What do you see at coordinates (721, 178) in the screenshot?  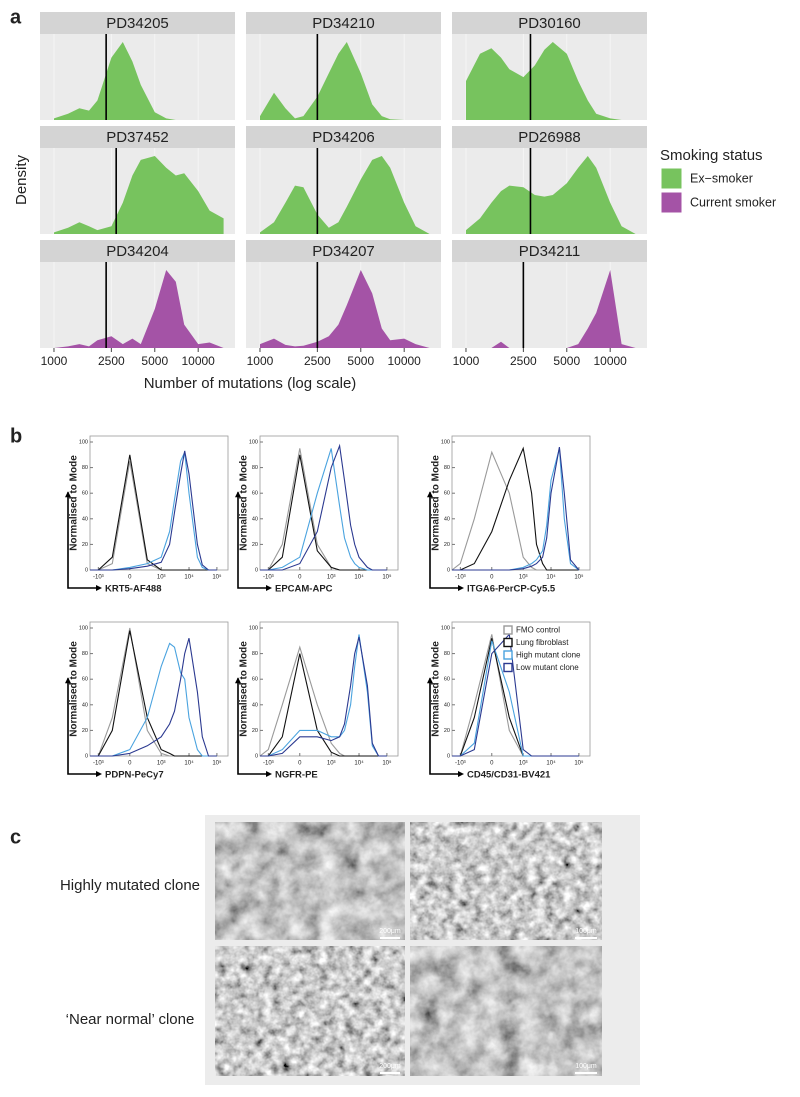 I see `legend-label: Ex−smoker` at bounding box center [721, 178].